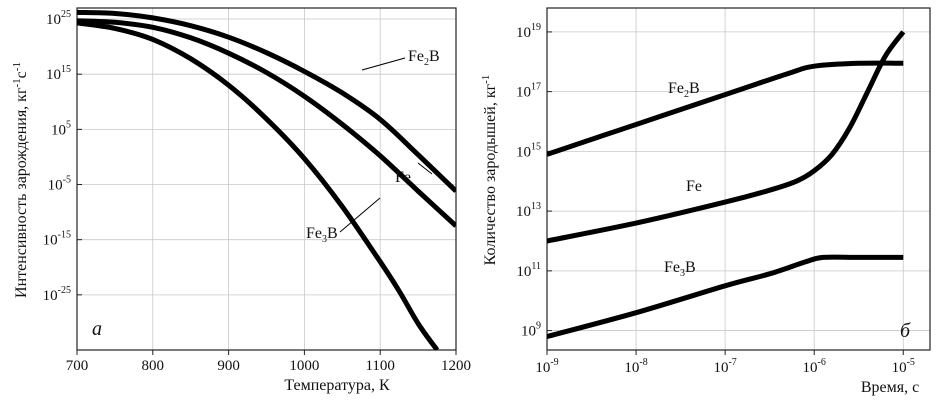 This screenshot has width=945, height=414. I want to click on y-tick-label: 10⁵, so click(61, 128).